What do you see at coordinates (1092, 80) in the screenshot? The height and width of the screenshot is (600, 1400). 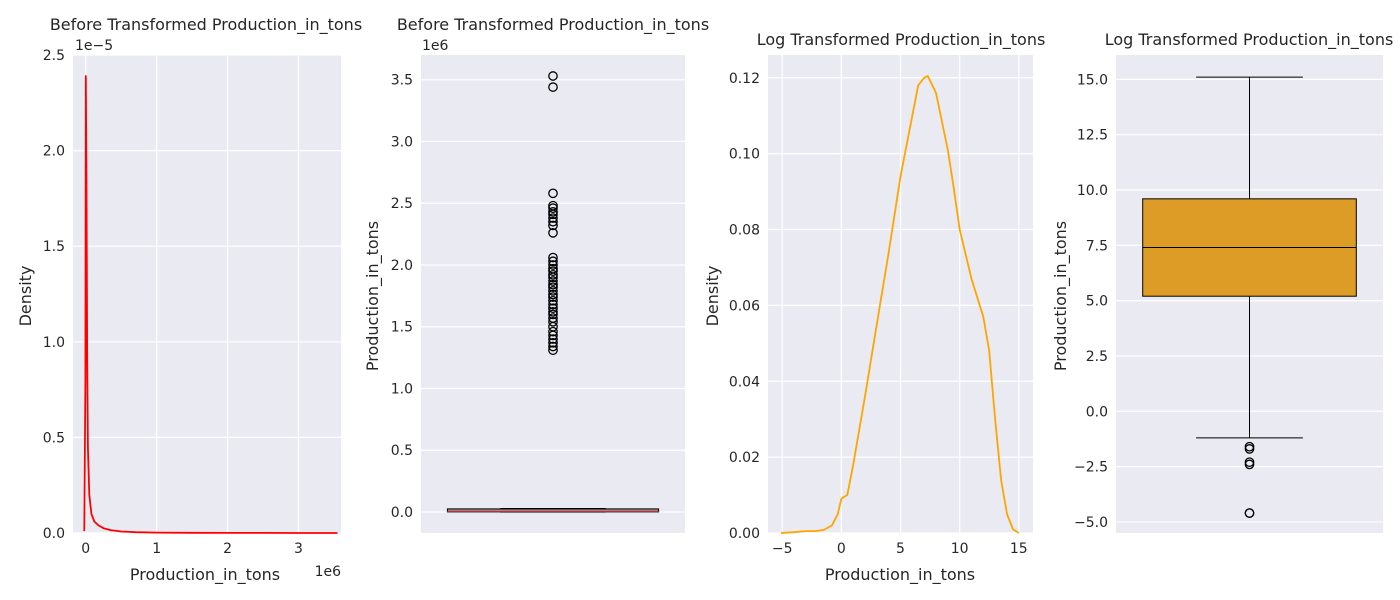 I see `y-tick-label: 15.0` at bounding box center [1092, 80].